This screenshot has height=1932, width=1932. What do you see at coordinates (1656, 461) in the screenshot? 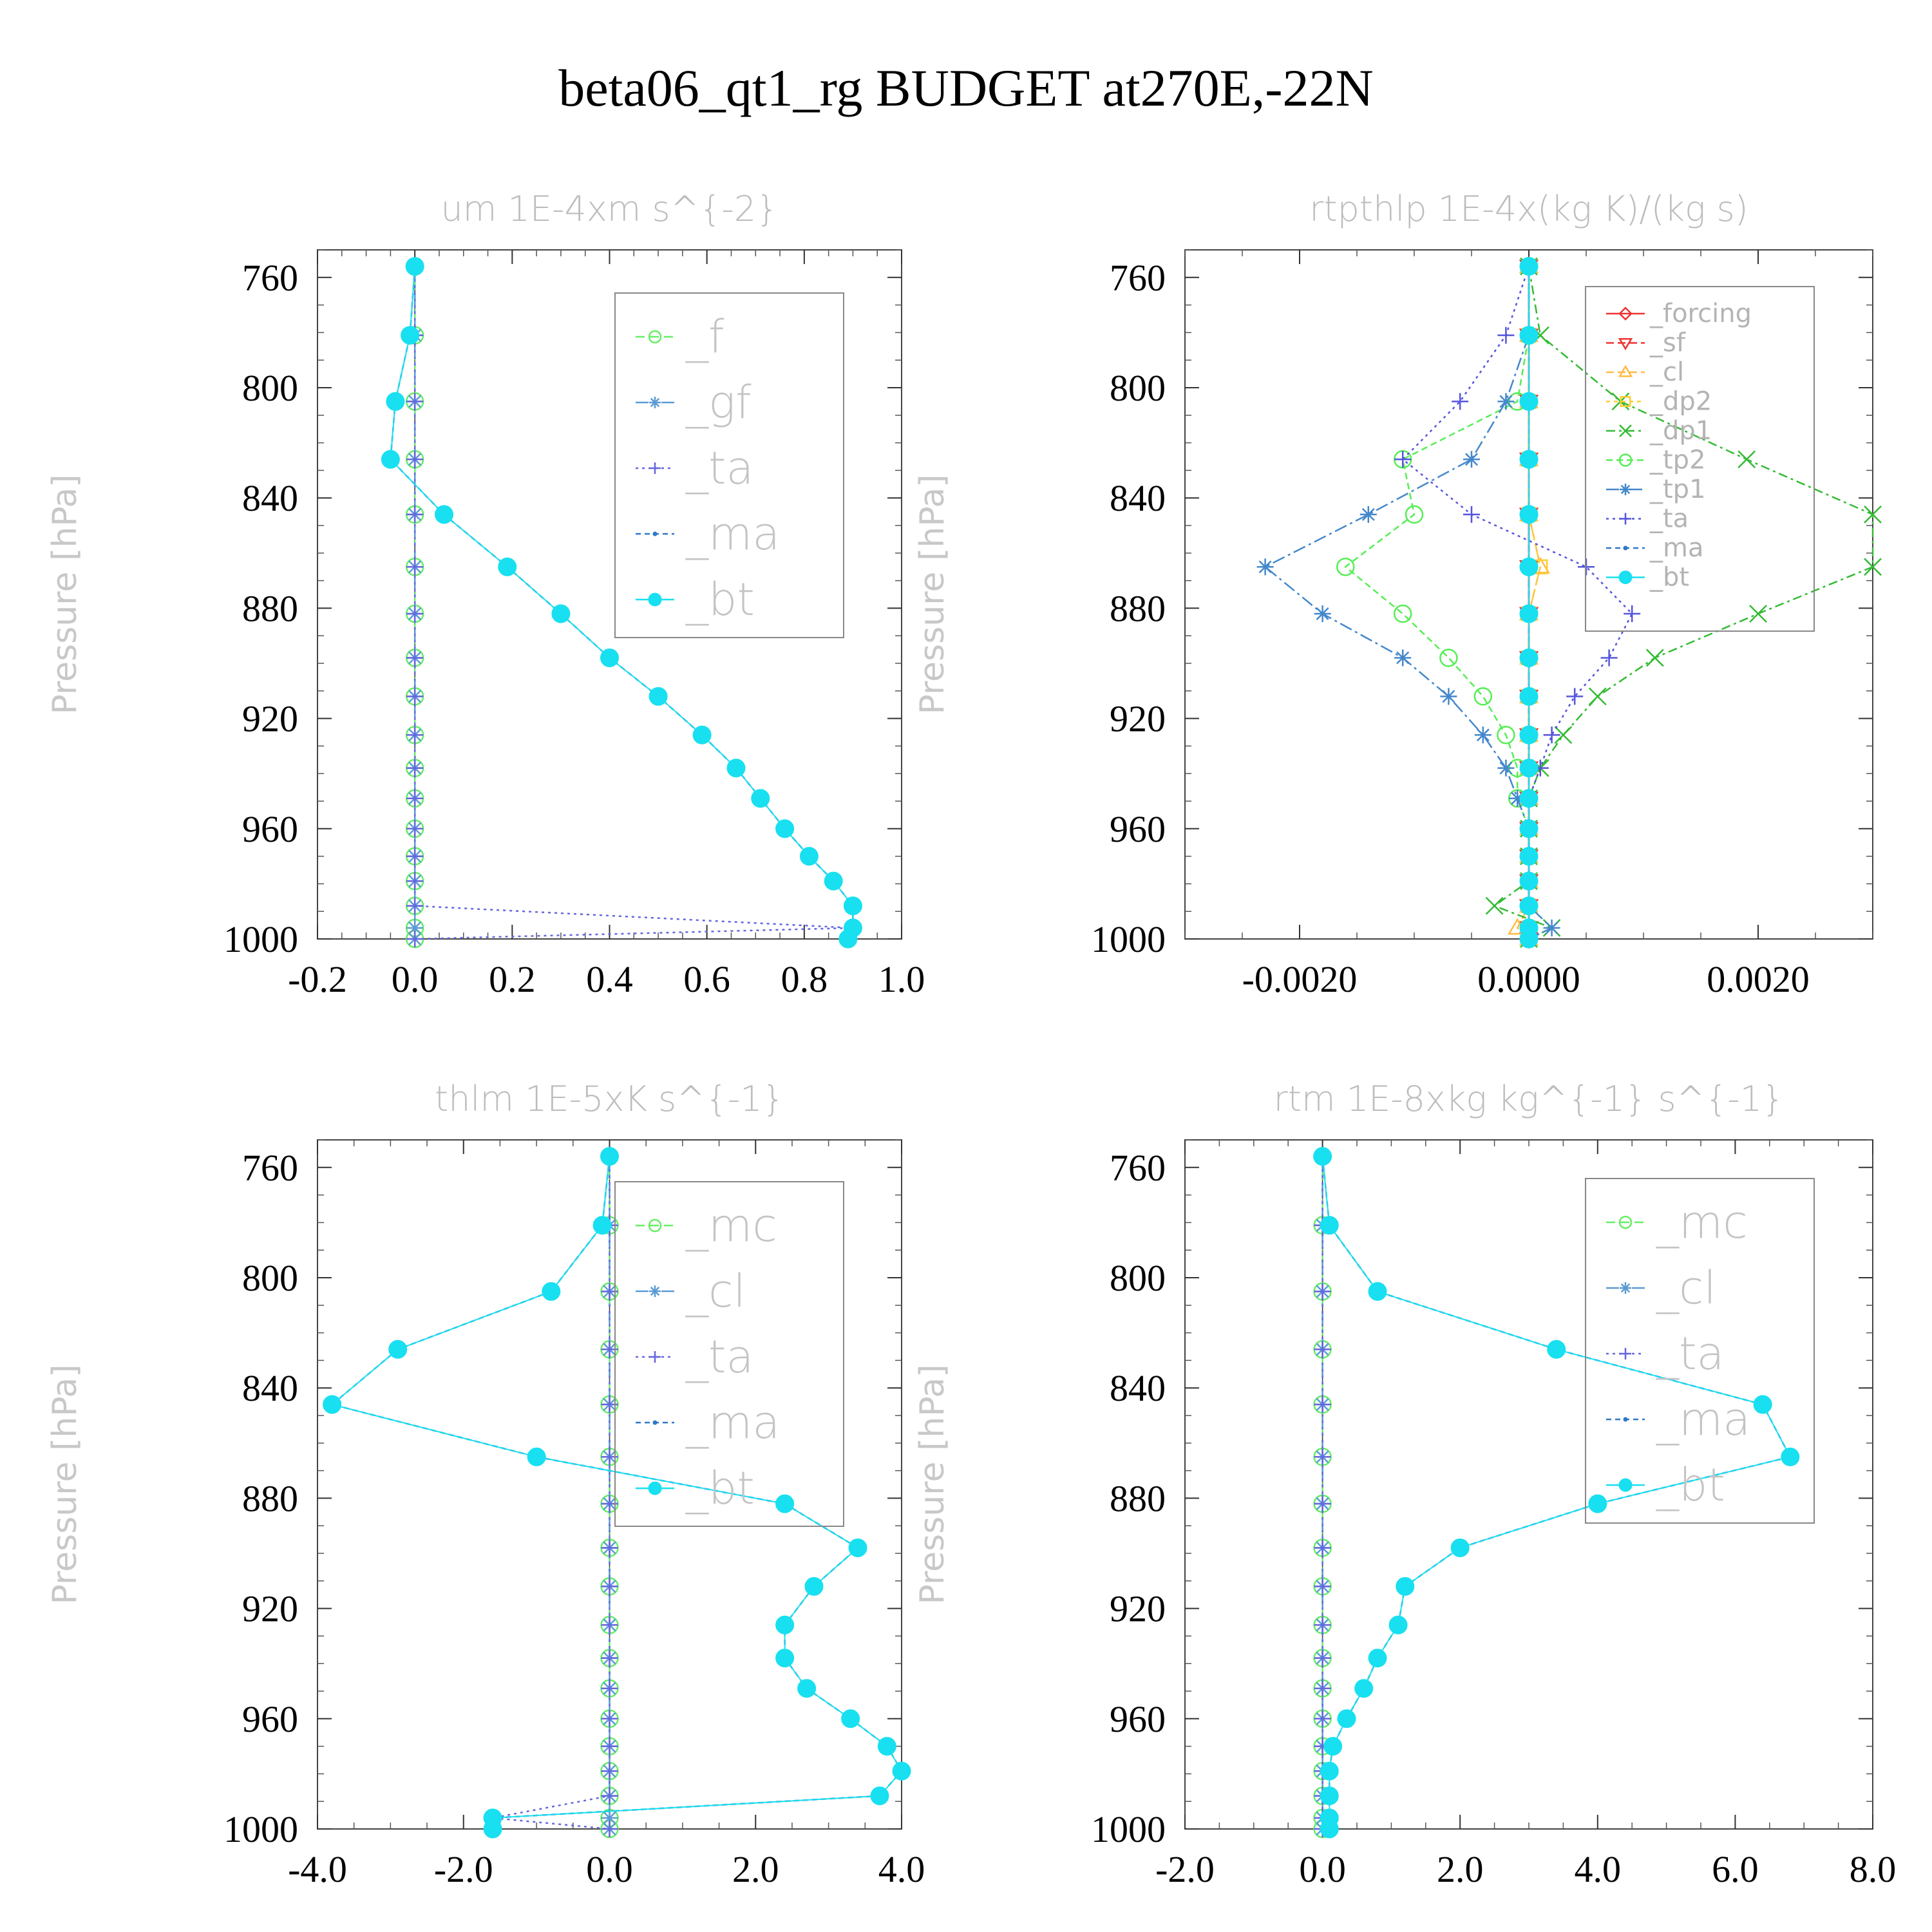
I see `legend-item: _tp2` at bounding box center [1656, 461].